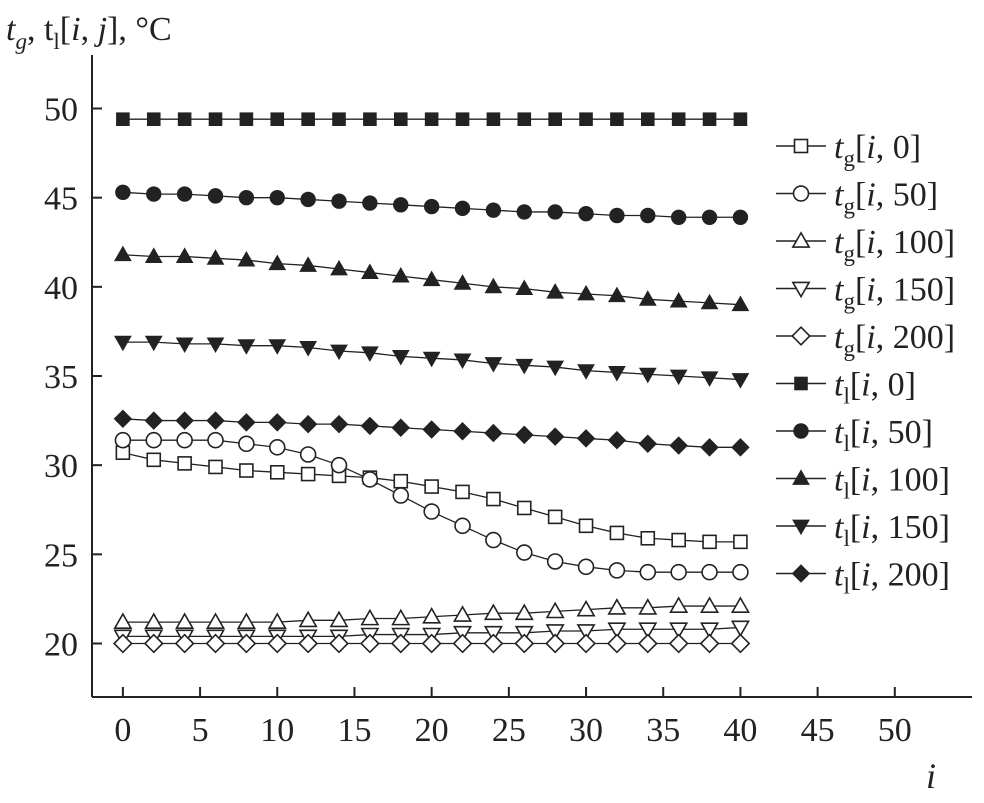 The image size is (984, 803). I want to click on x-tick-label: 35, so click(663, 730).